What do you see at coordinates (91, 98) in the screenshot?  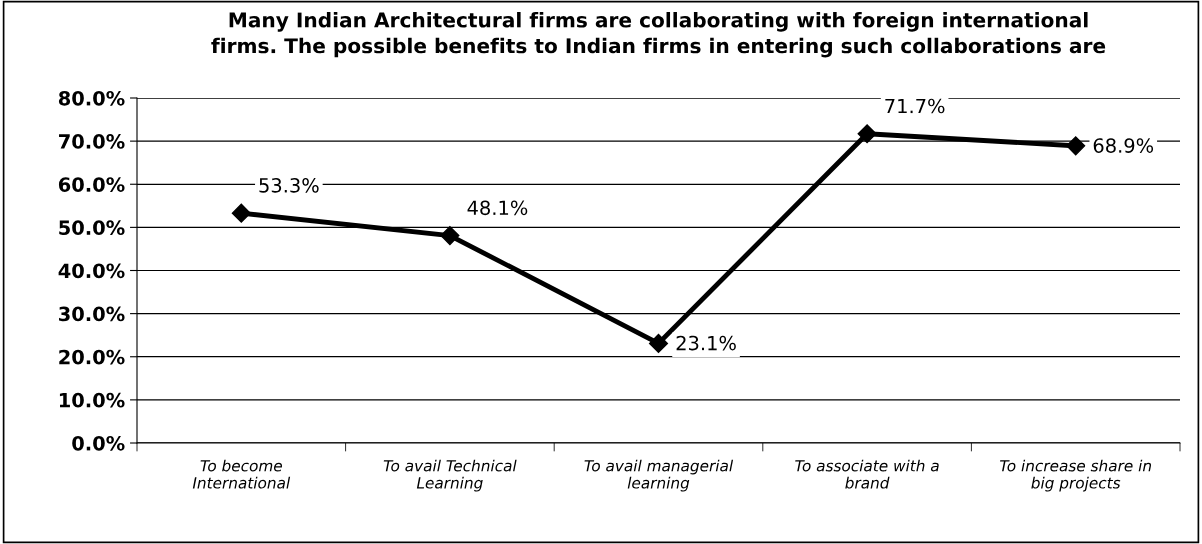 I see `y-tick-label: 80.0%` at bounding box center [91, 98].